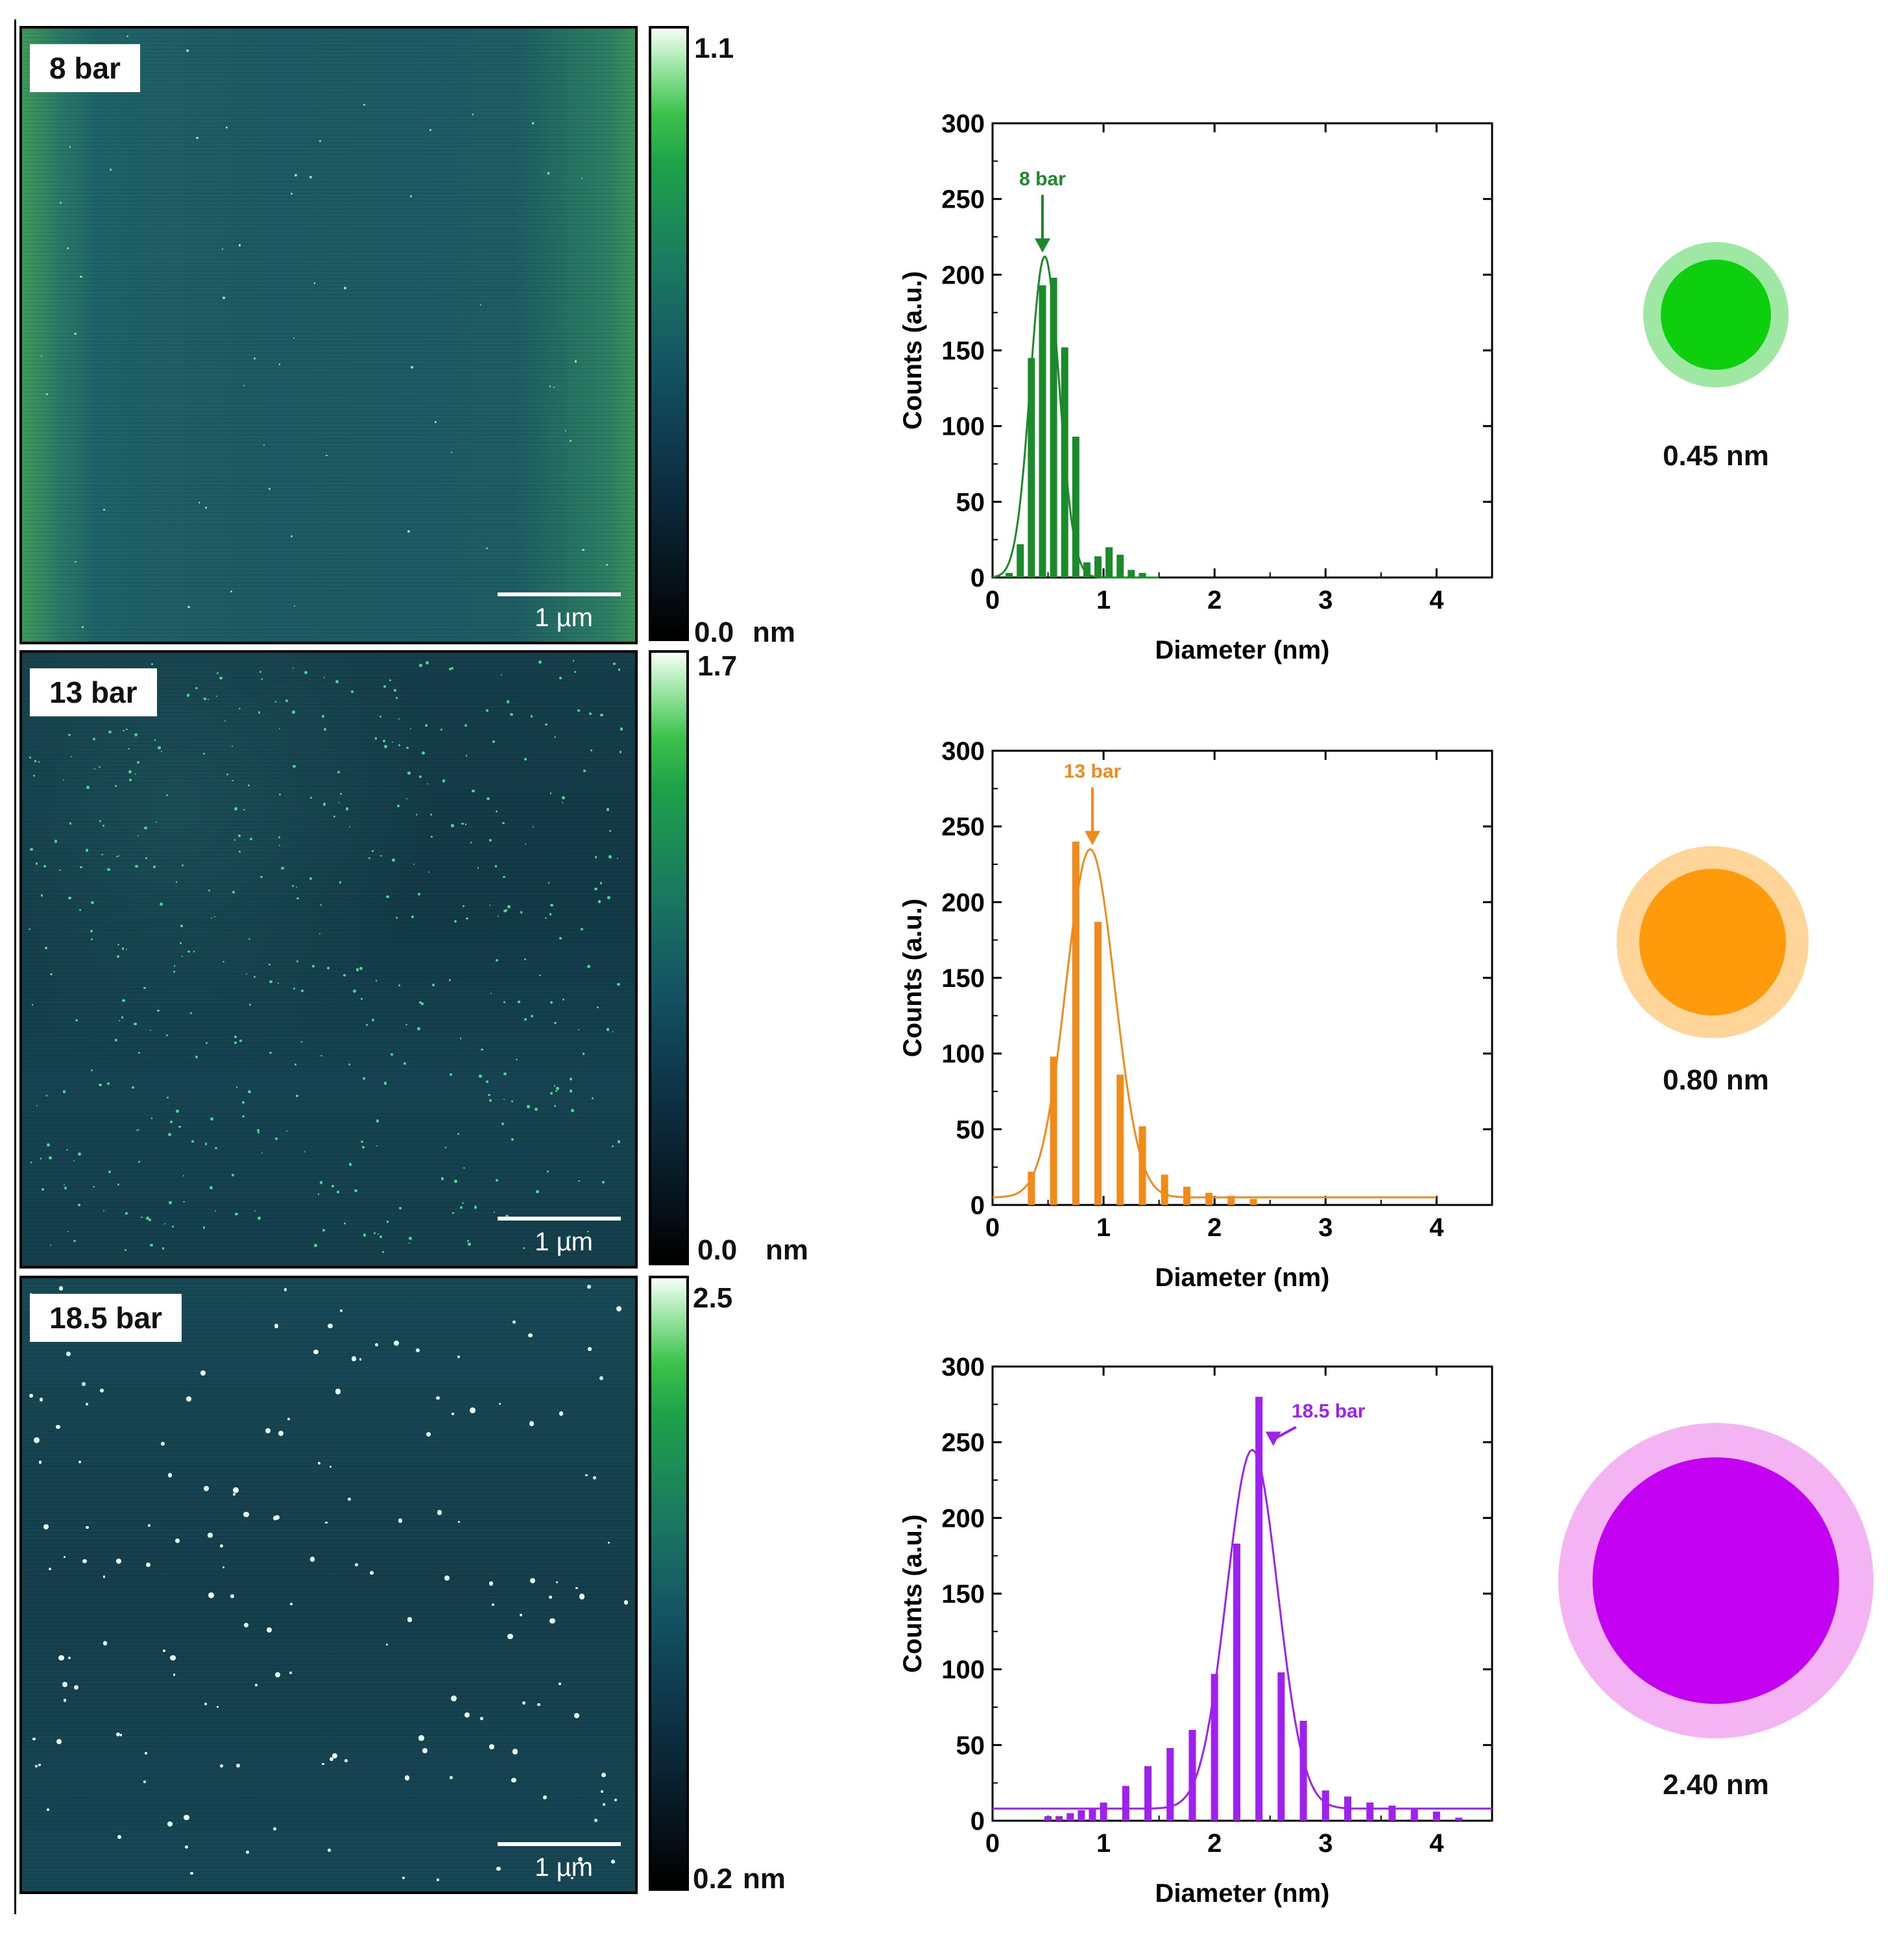  I want to click on x-tick-label: 3, so click(1325, 1227).